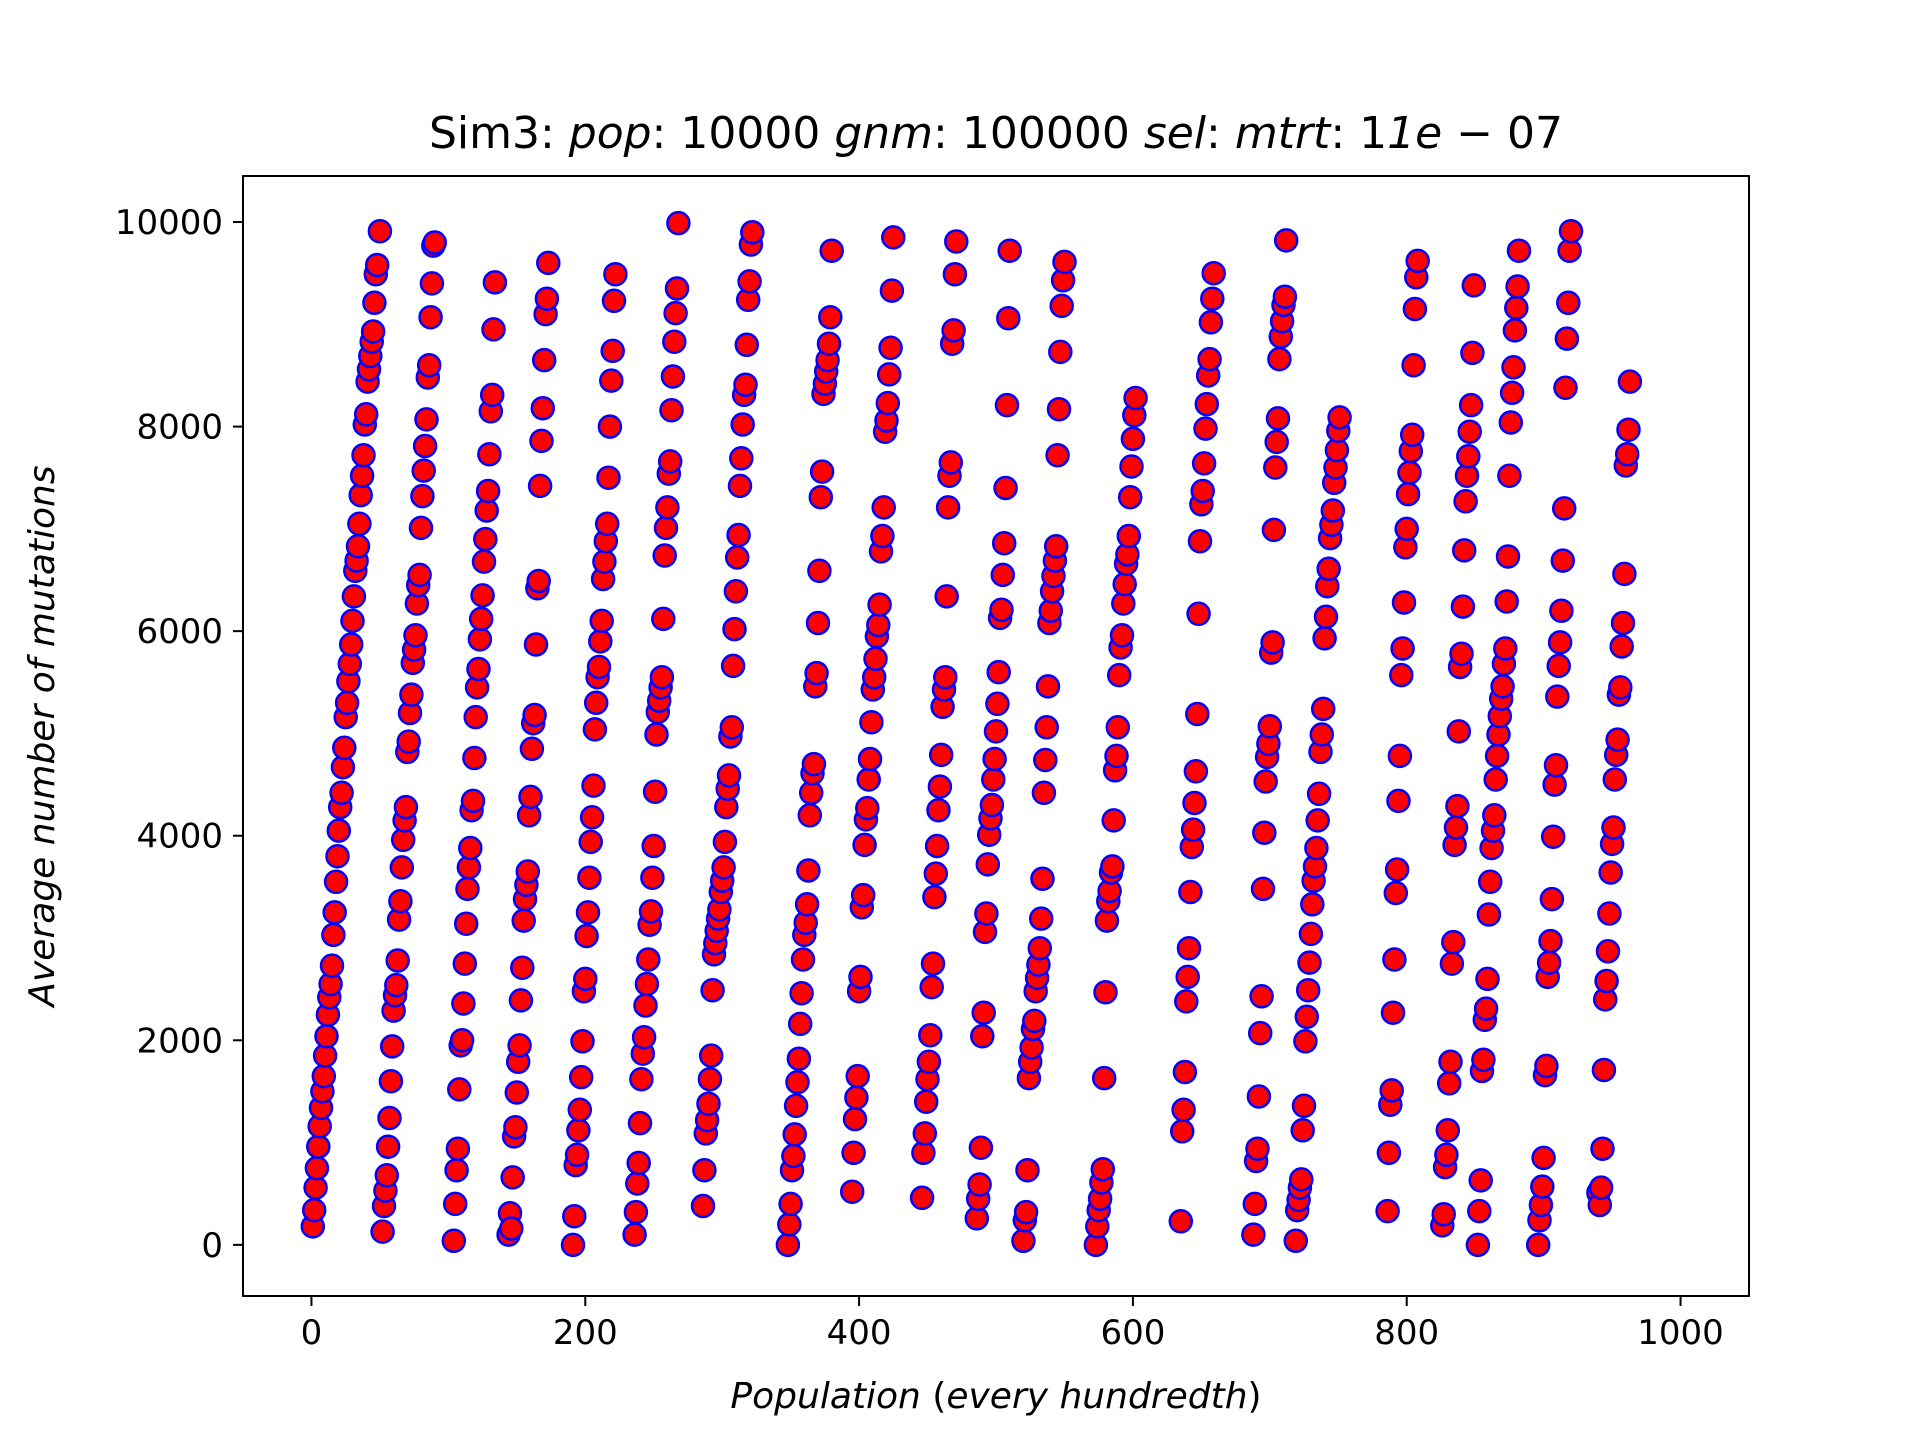 The image size is (1920, 1444). I want to click on x-tick-label: 600, so click(1132, 1333).